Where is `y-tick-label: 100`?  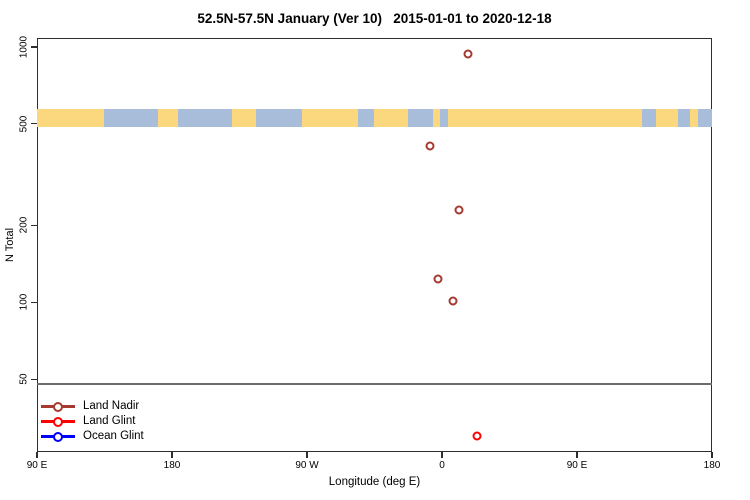
y-tick-label: 100 is located at coordinates (24, 302).